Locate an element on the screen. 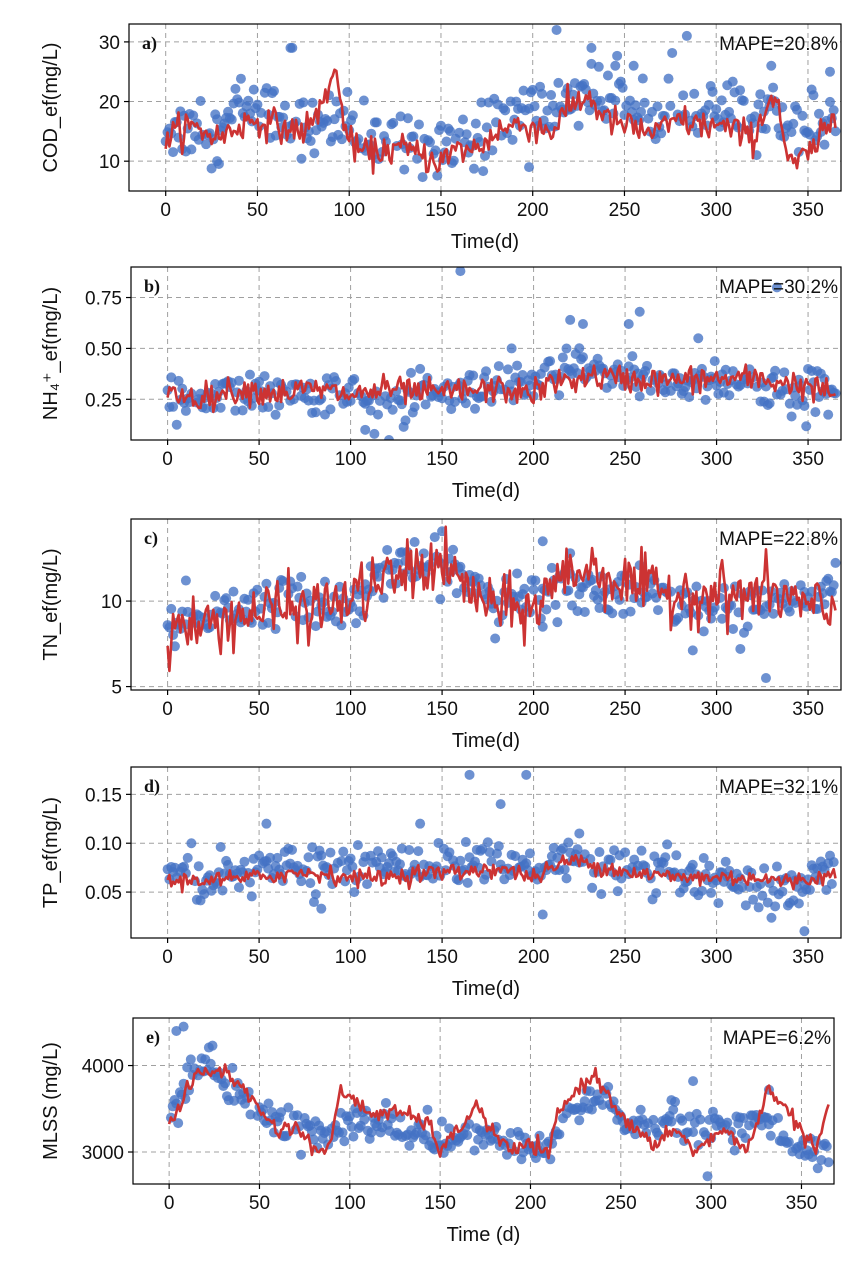  x-tick-label: 100 is located at coordinates (351, 957).